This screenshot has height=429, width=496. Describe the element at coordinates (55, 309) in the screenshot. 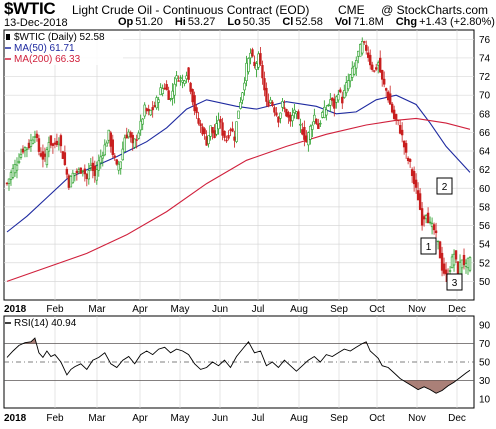

I see `x-tick-label: Feb` at that location.